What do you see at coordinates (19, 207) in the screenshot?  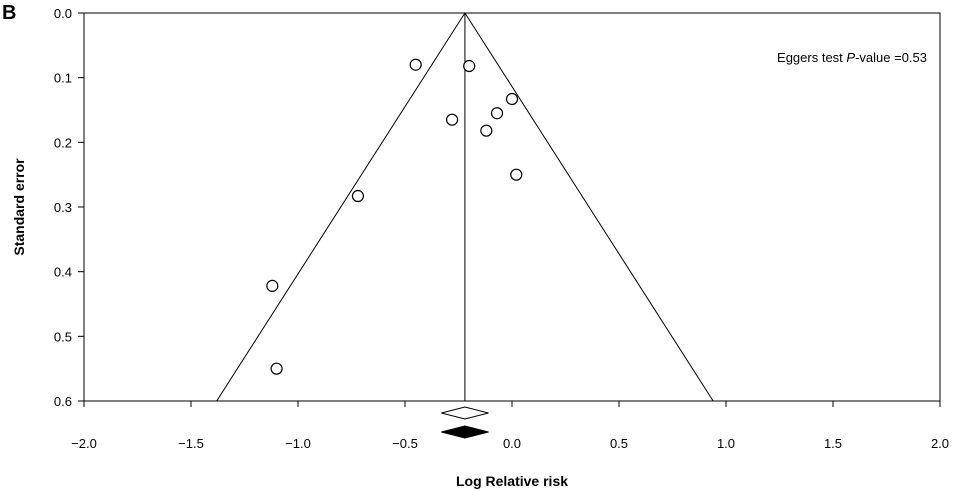 I see `y-axis-title: Standard error` at bounding box center [19, 207].